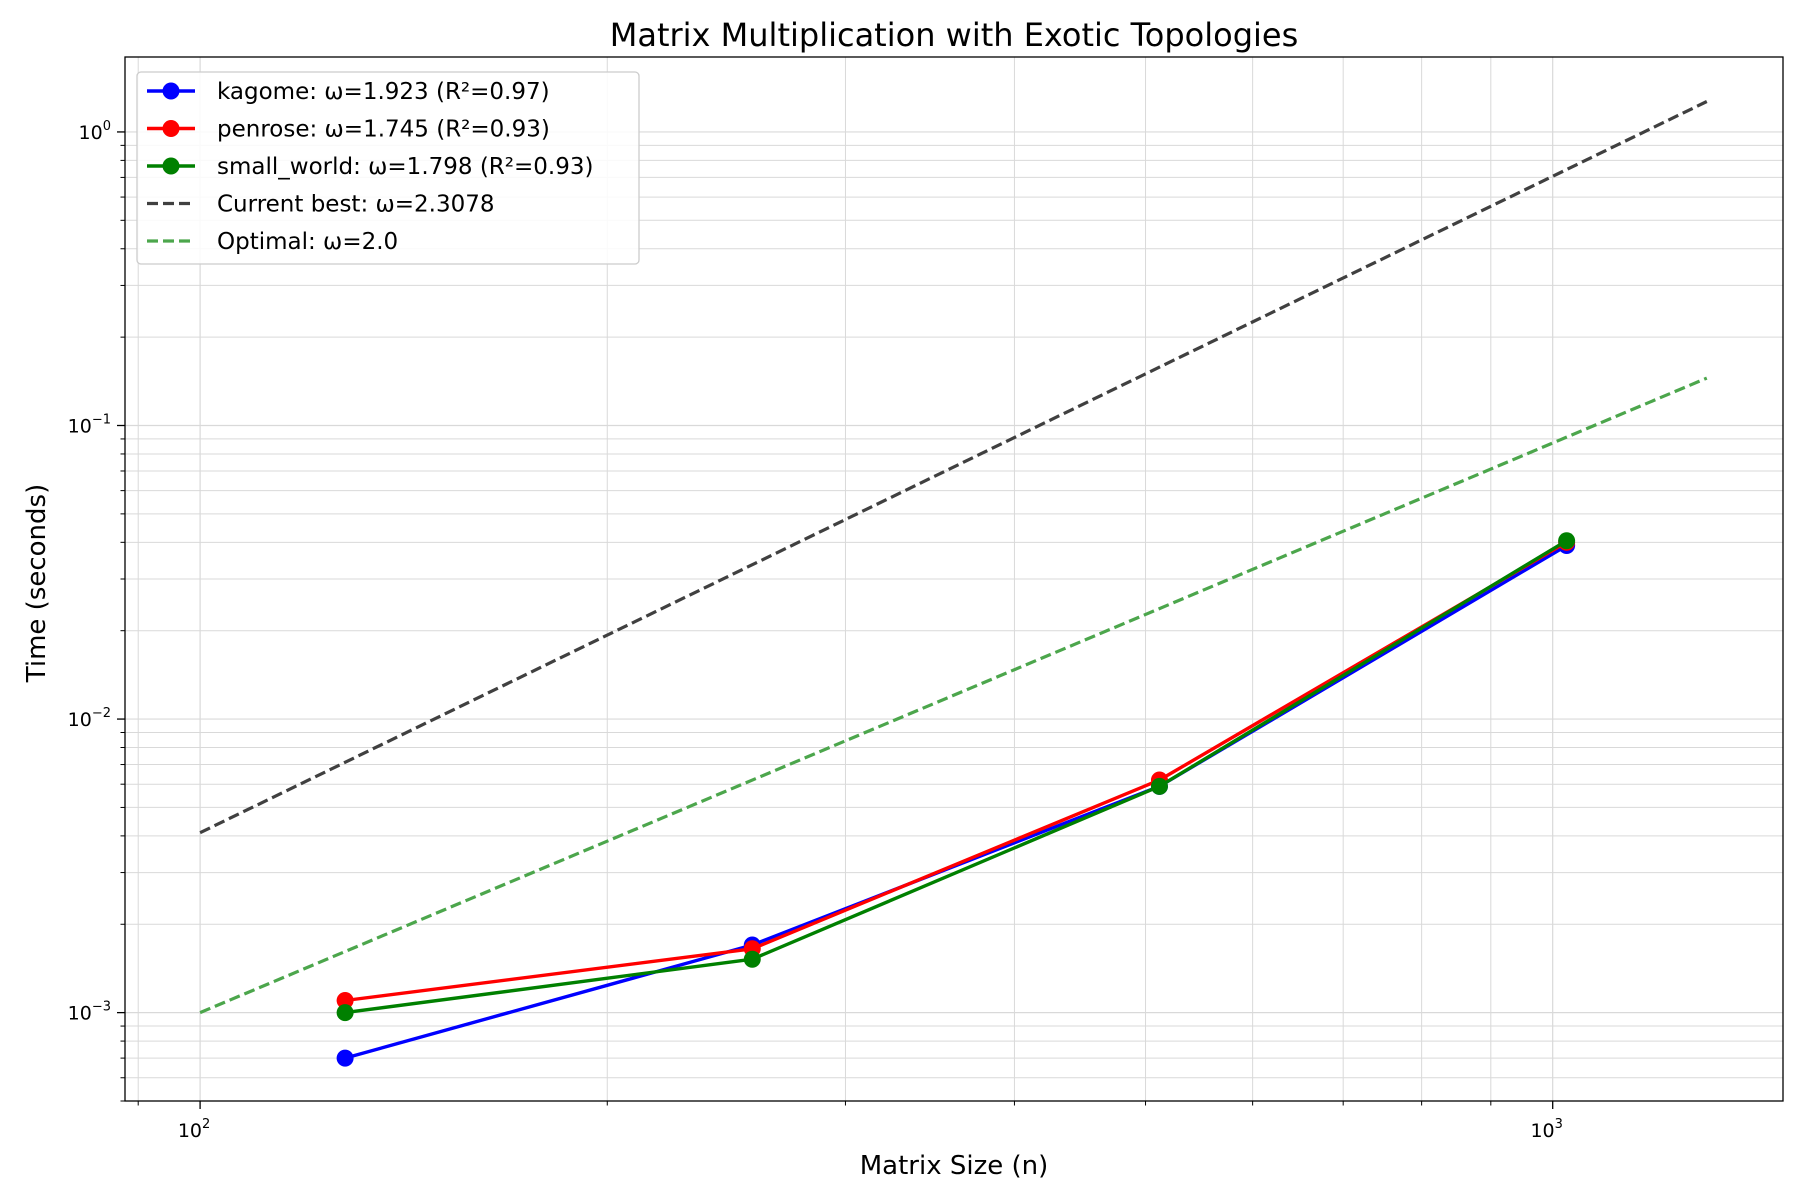 This screenshot has width=1800, height=1200. I want to click on legend-label-penrose: penrose: ω=1.745 (R²=0.93), so click(383, 130).